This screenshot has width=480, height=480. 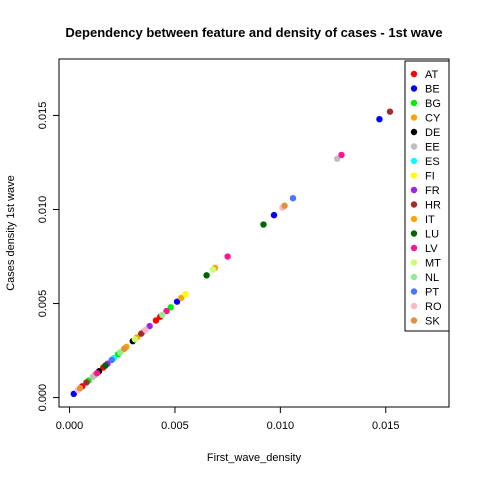 What do you see at coordinates (414, 175) in the screenshot?
I see `legend-marker-fi` at bounding box center [414, 175].